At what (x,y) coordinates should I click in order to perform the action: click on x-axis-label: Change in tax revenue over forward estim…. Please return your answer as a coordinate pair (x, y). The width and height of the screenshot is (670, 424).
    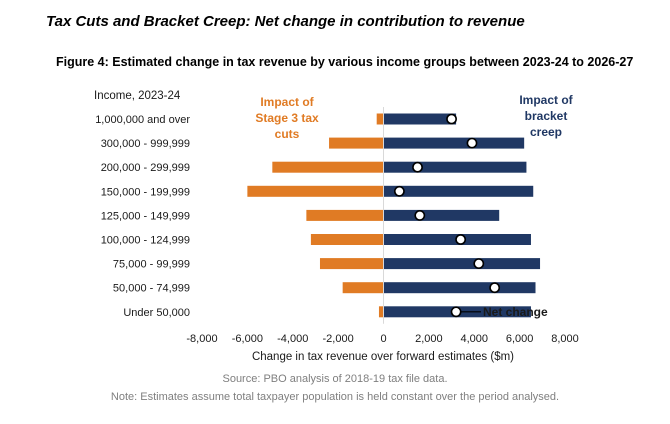
    Looking at the image, I should click on (383, 357).